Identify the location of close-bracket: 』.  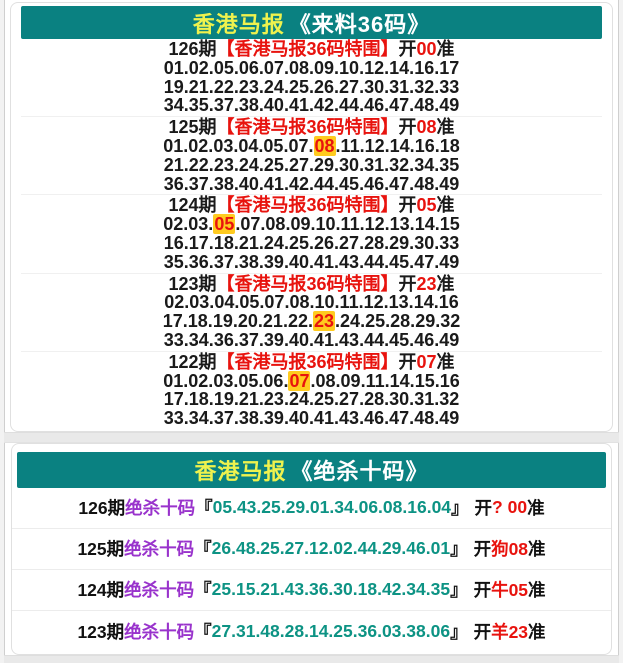
(460, 508).